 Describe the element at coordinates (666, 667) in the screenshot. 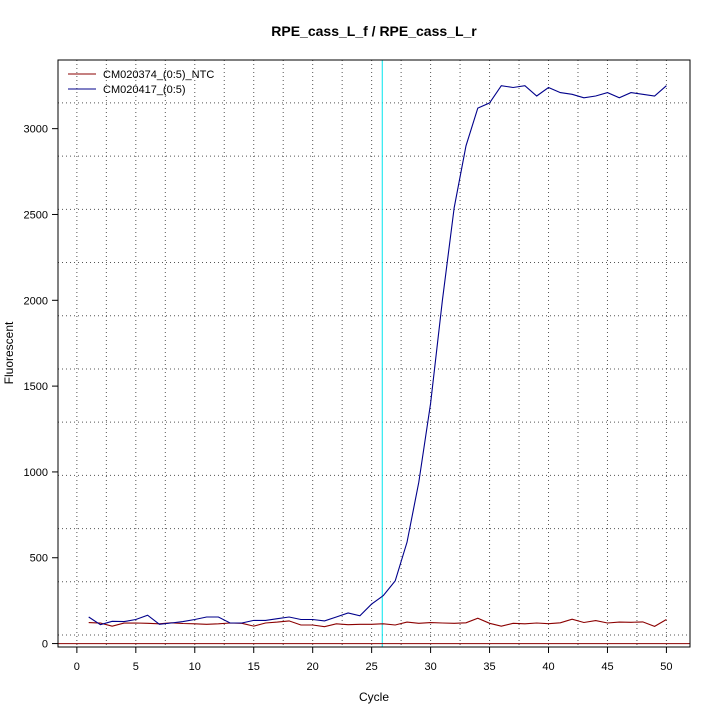

I see `x-tick-label: 50` at that location.